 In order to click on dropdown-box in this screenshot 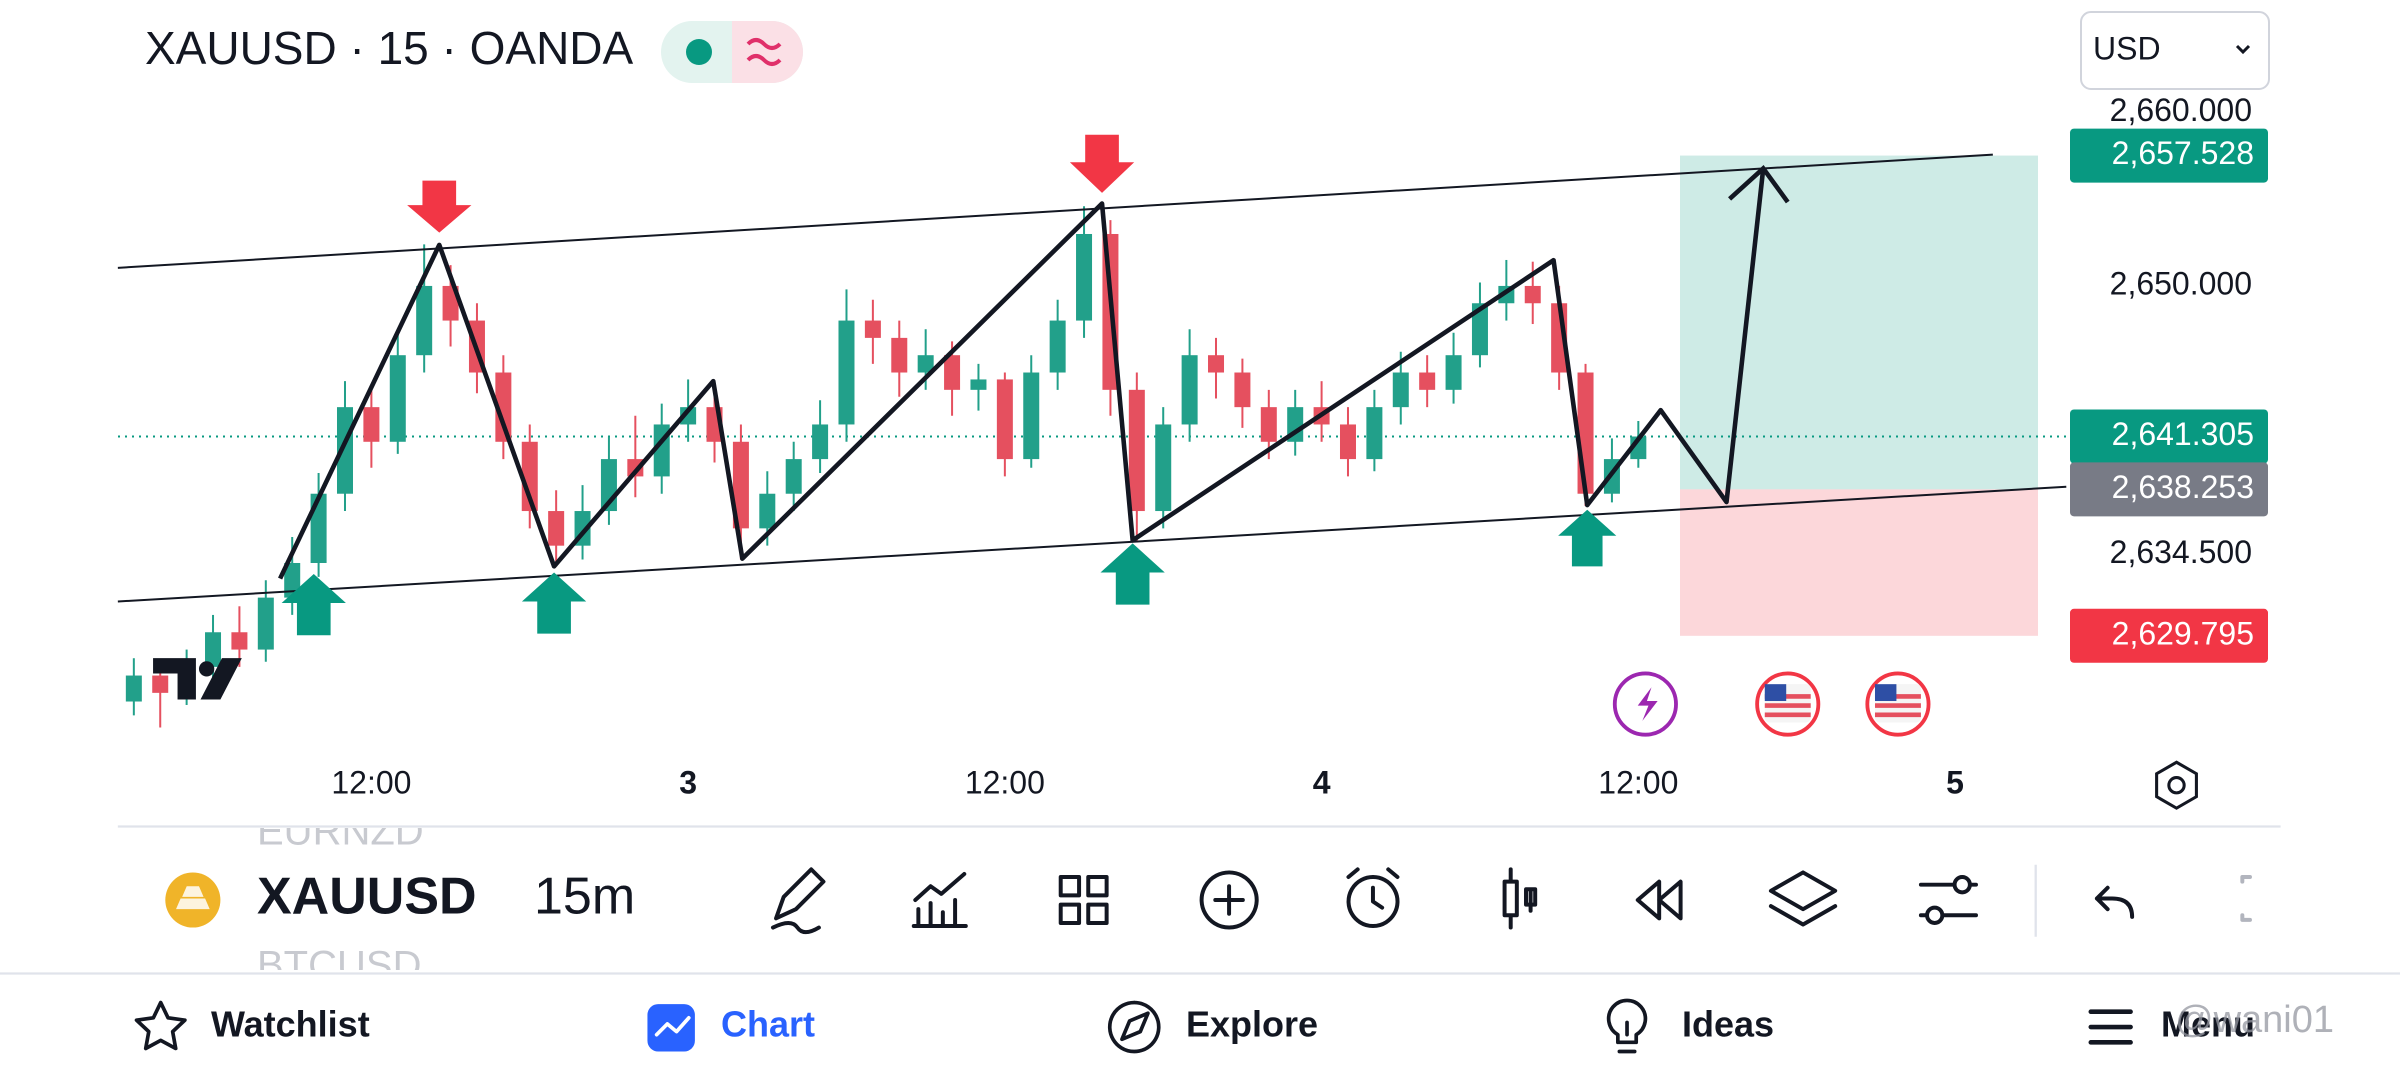, I will do `click(2175, 50)`.